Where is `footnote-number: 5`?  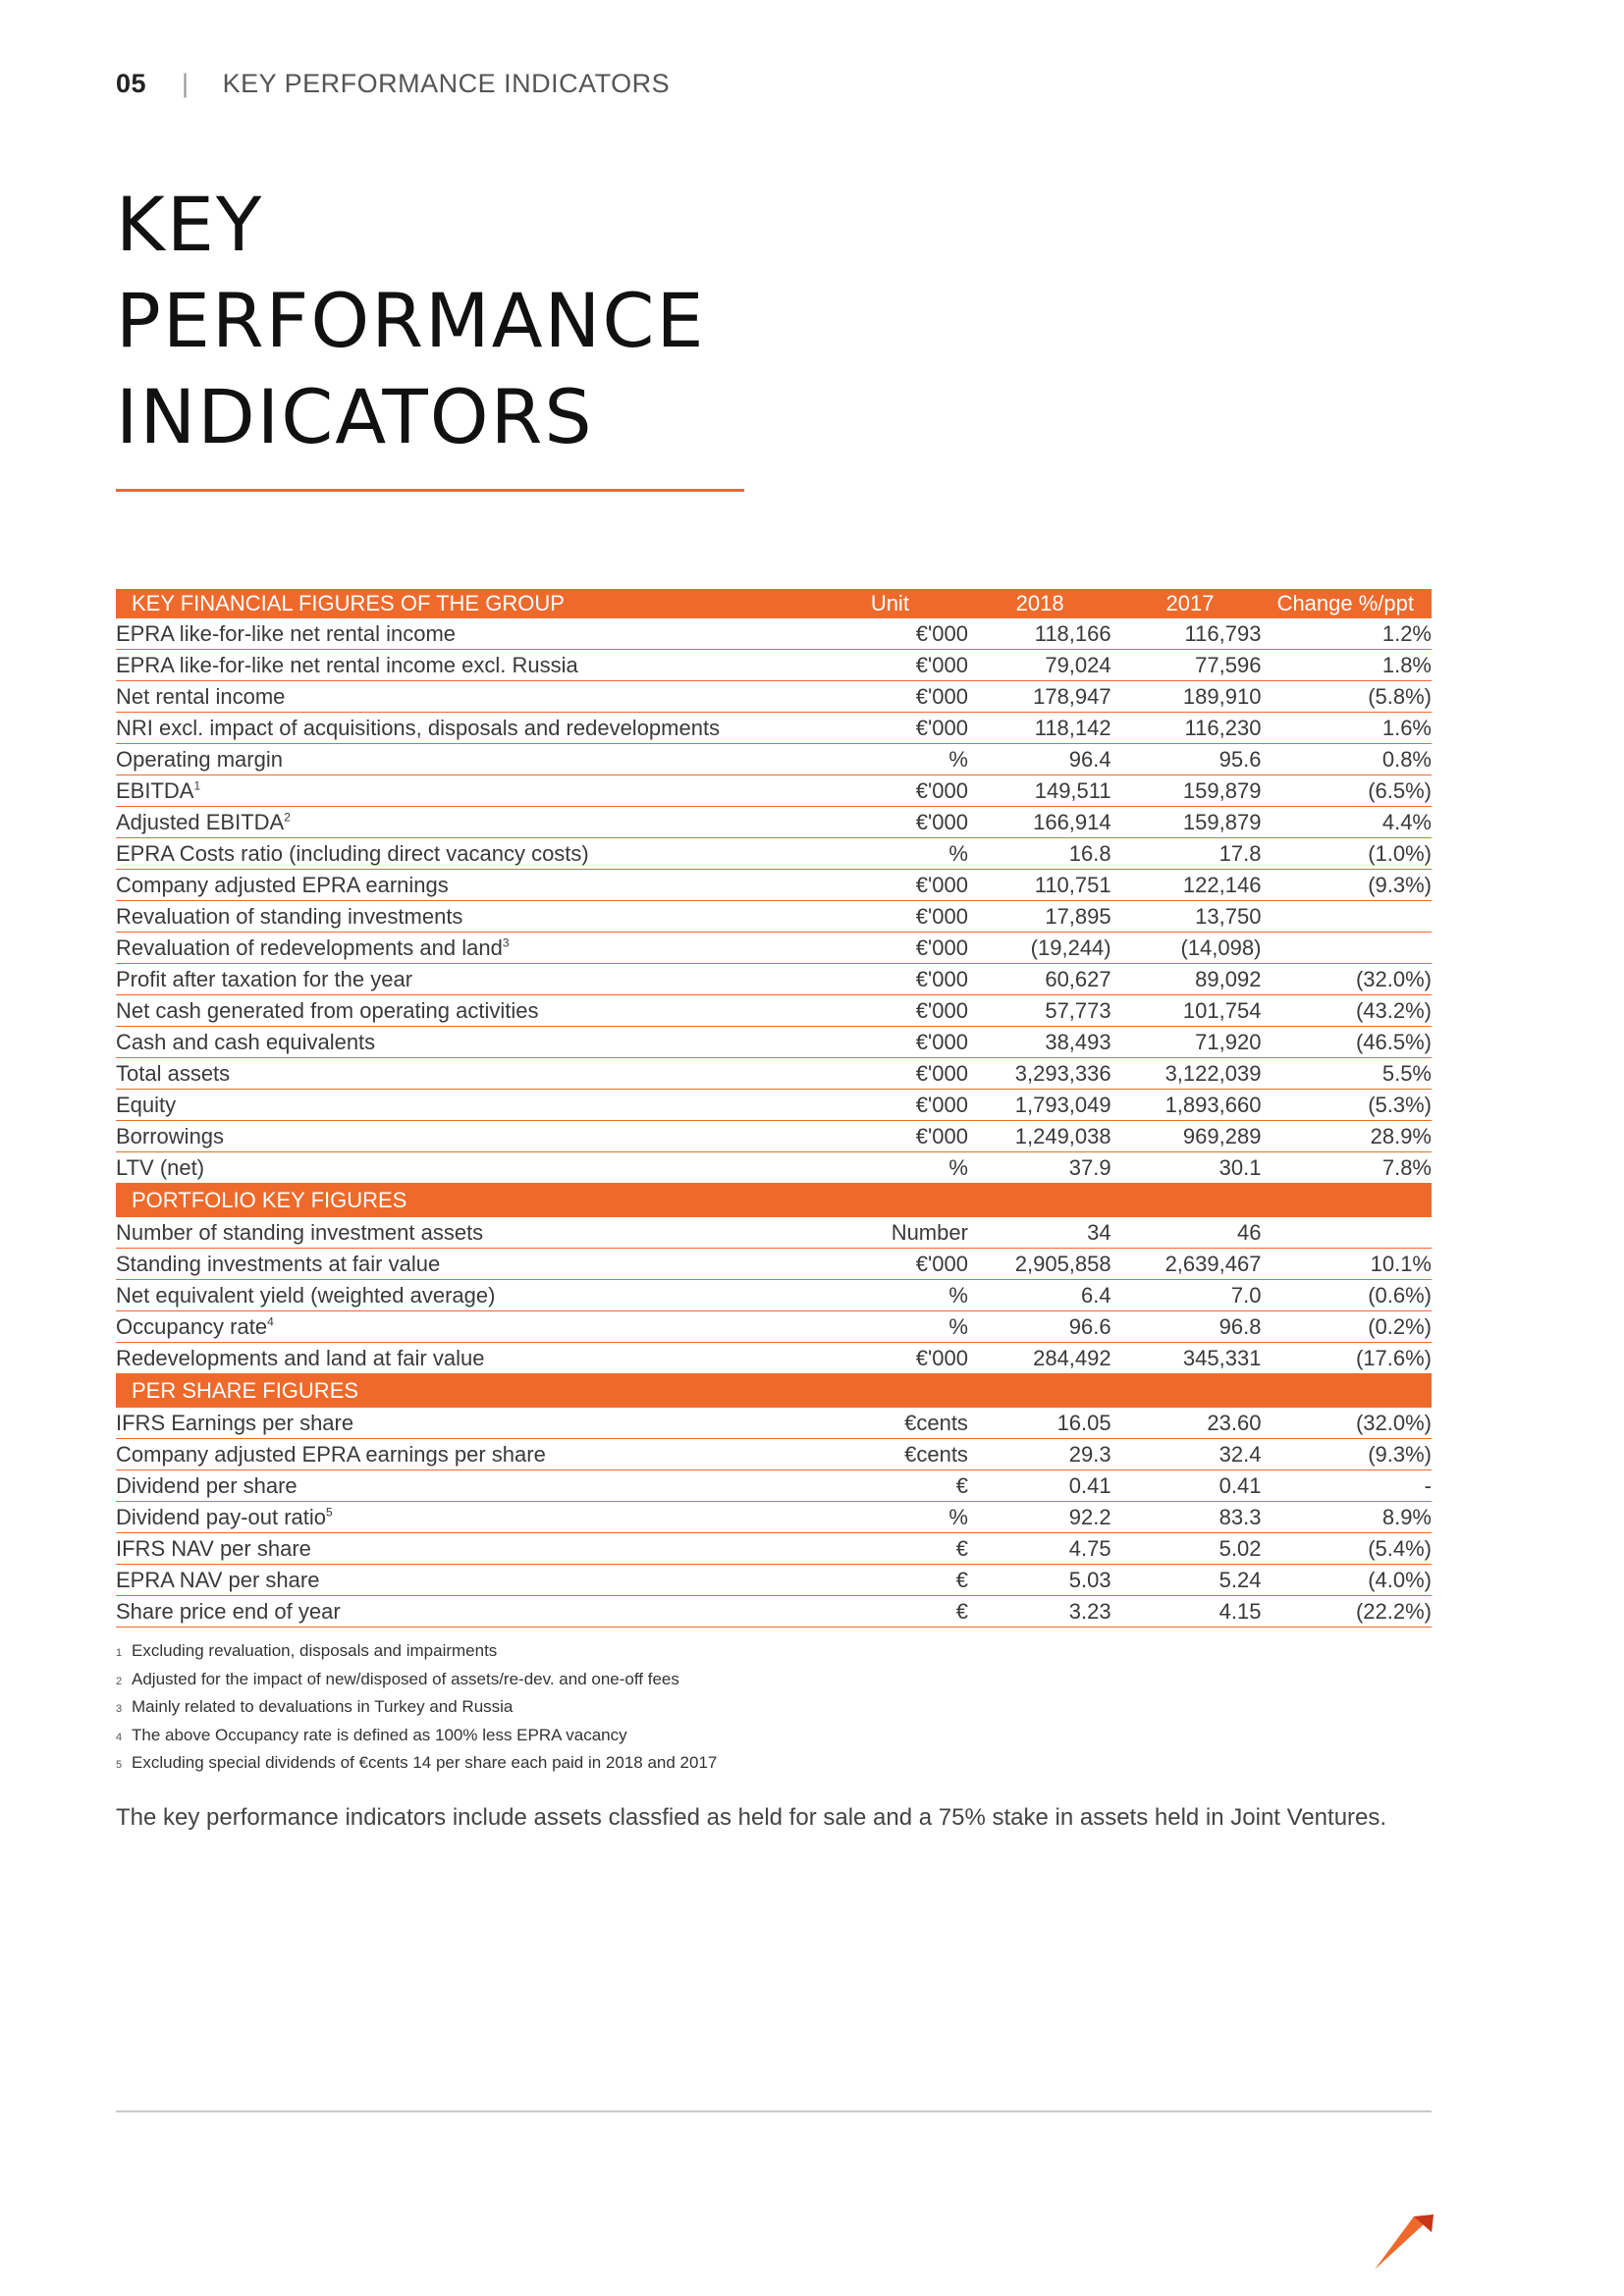 footnote-number: 5 is located at coordinates (119, 1765).